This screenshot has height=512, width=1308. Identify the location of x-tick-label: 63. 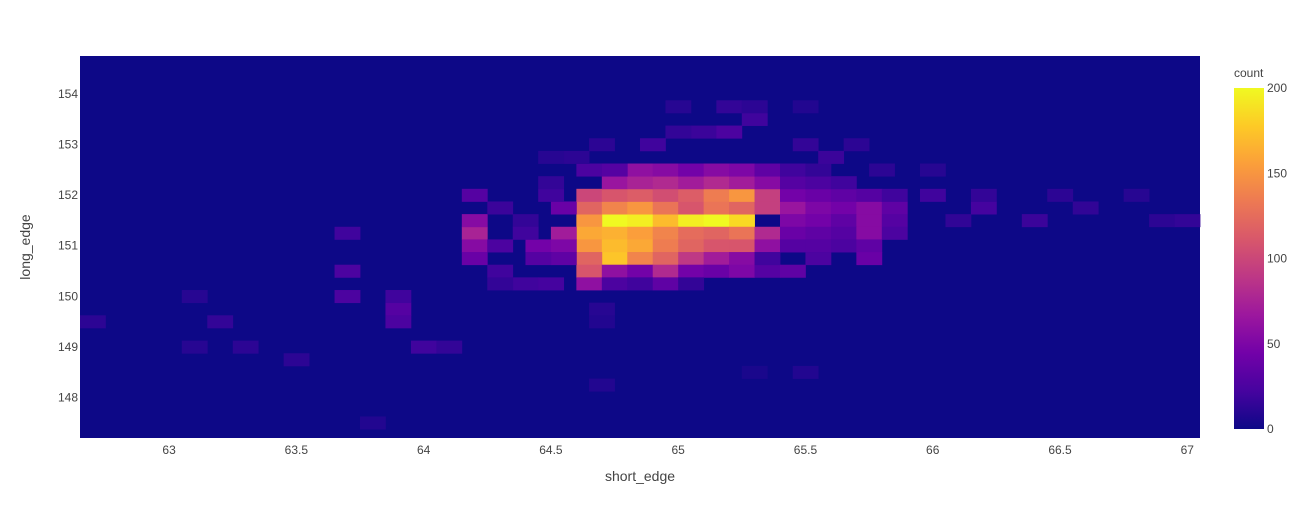
(169, 450).